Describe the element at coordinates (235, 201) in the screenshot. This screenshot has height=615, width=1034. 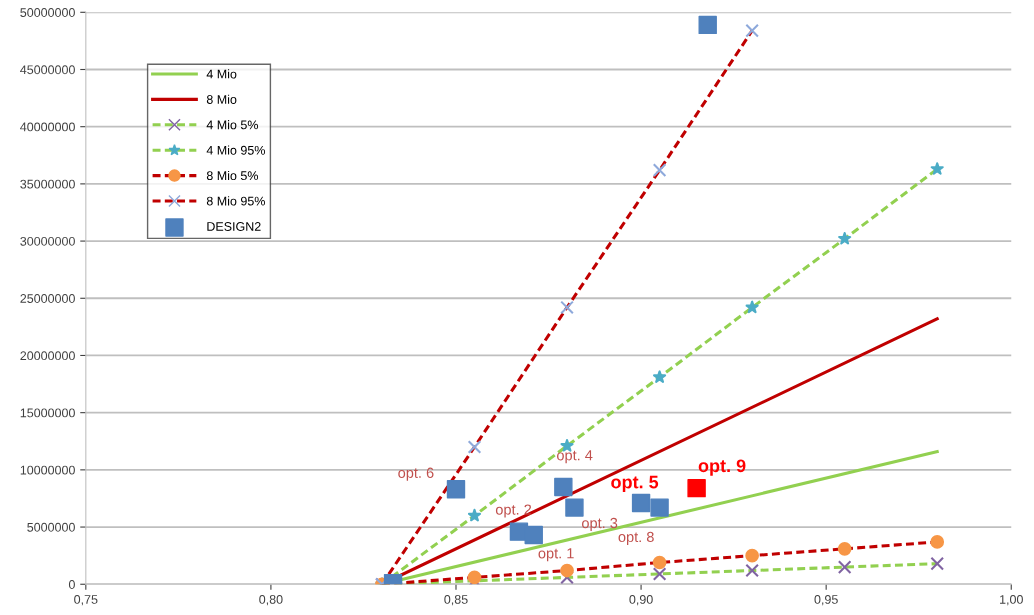
I see `legend-label: 8 Mio 95%` at that location.